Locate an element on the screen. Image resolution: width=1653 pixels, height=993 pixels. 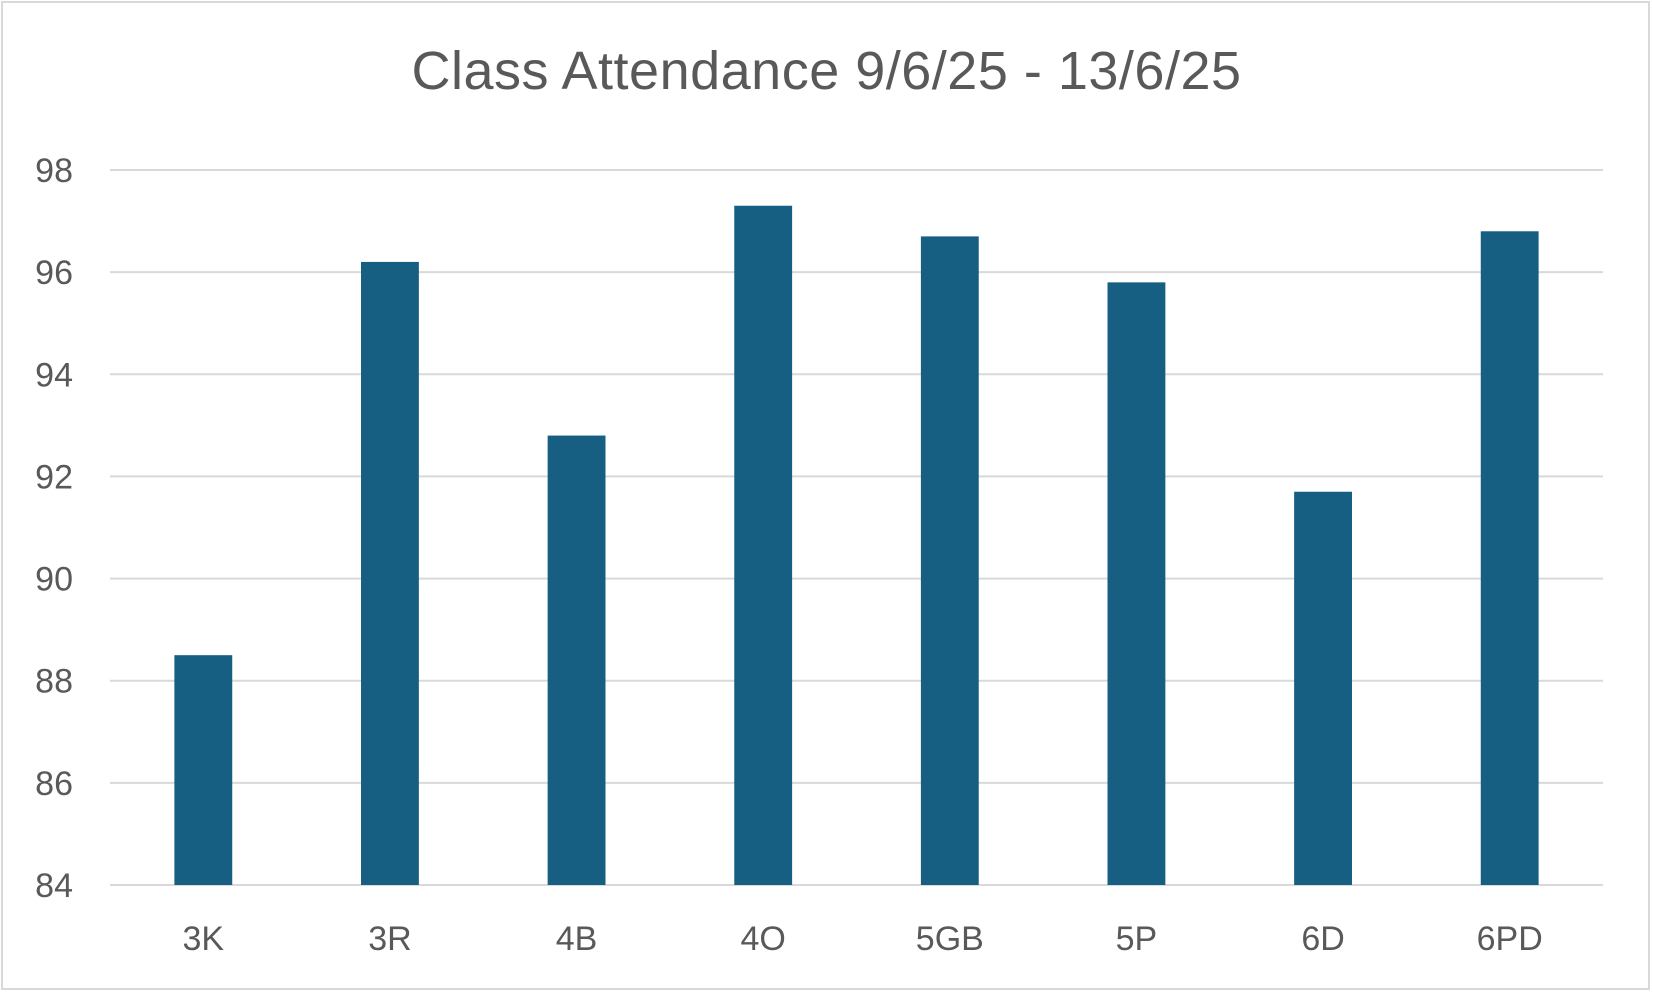
bar-5gb is located at coordinates (949, 561).